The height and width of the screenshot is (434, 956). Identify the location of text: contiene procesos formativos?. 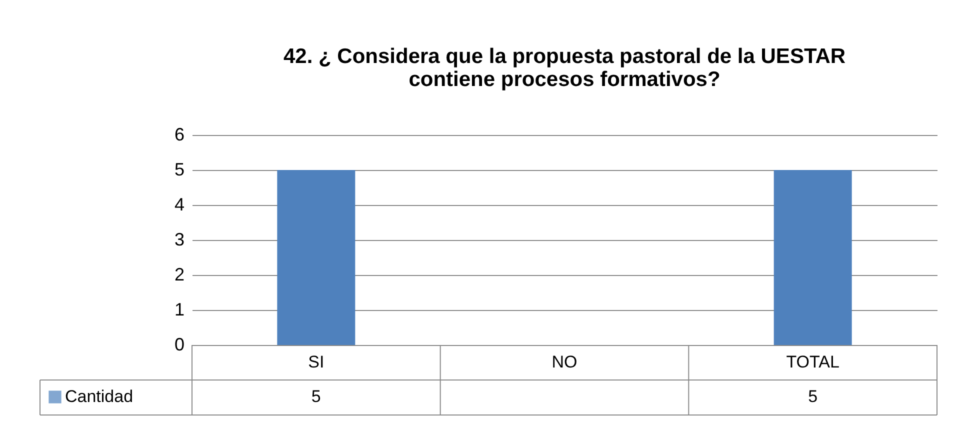
(564, 79).